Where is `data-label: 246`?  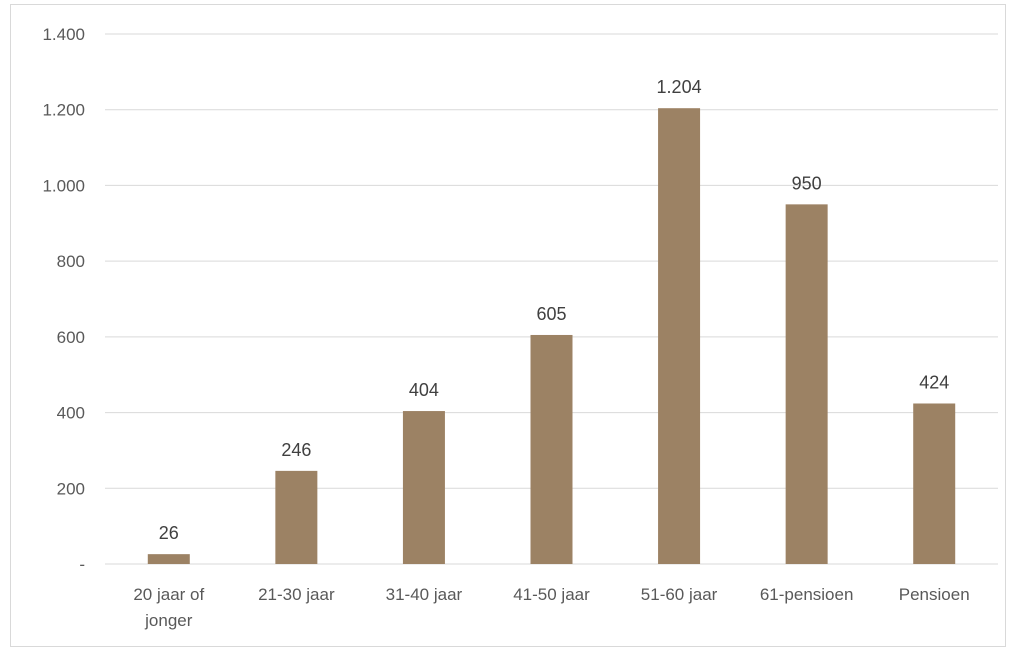 data-label: 246 is located at coordinates (296, 450).